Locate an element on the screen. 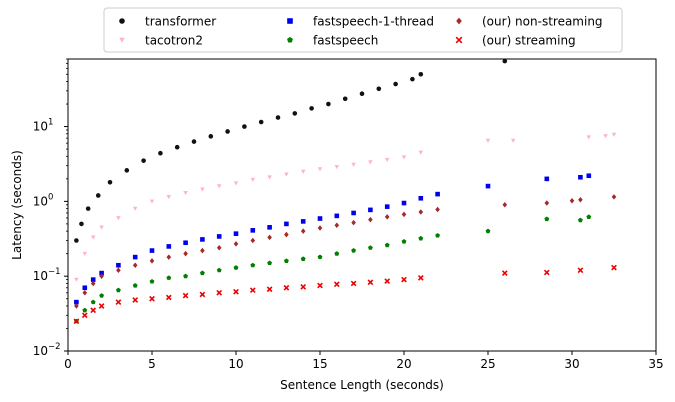 The height and width of the screenshot is (402, 675). x-tick-label-30: 30 is located at coordinates (571, 364).